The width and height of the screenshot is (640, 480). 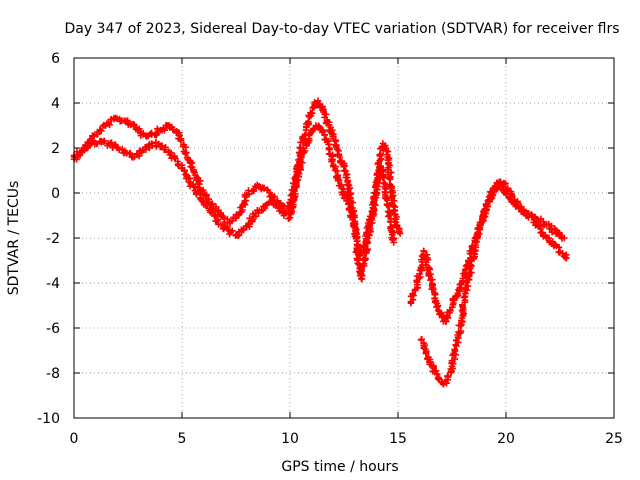 I want to click on x-tick-label: 15, so click(x=398, y=439).